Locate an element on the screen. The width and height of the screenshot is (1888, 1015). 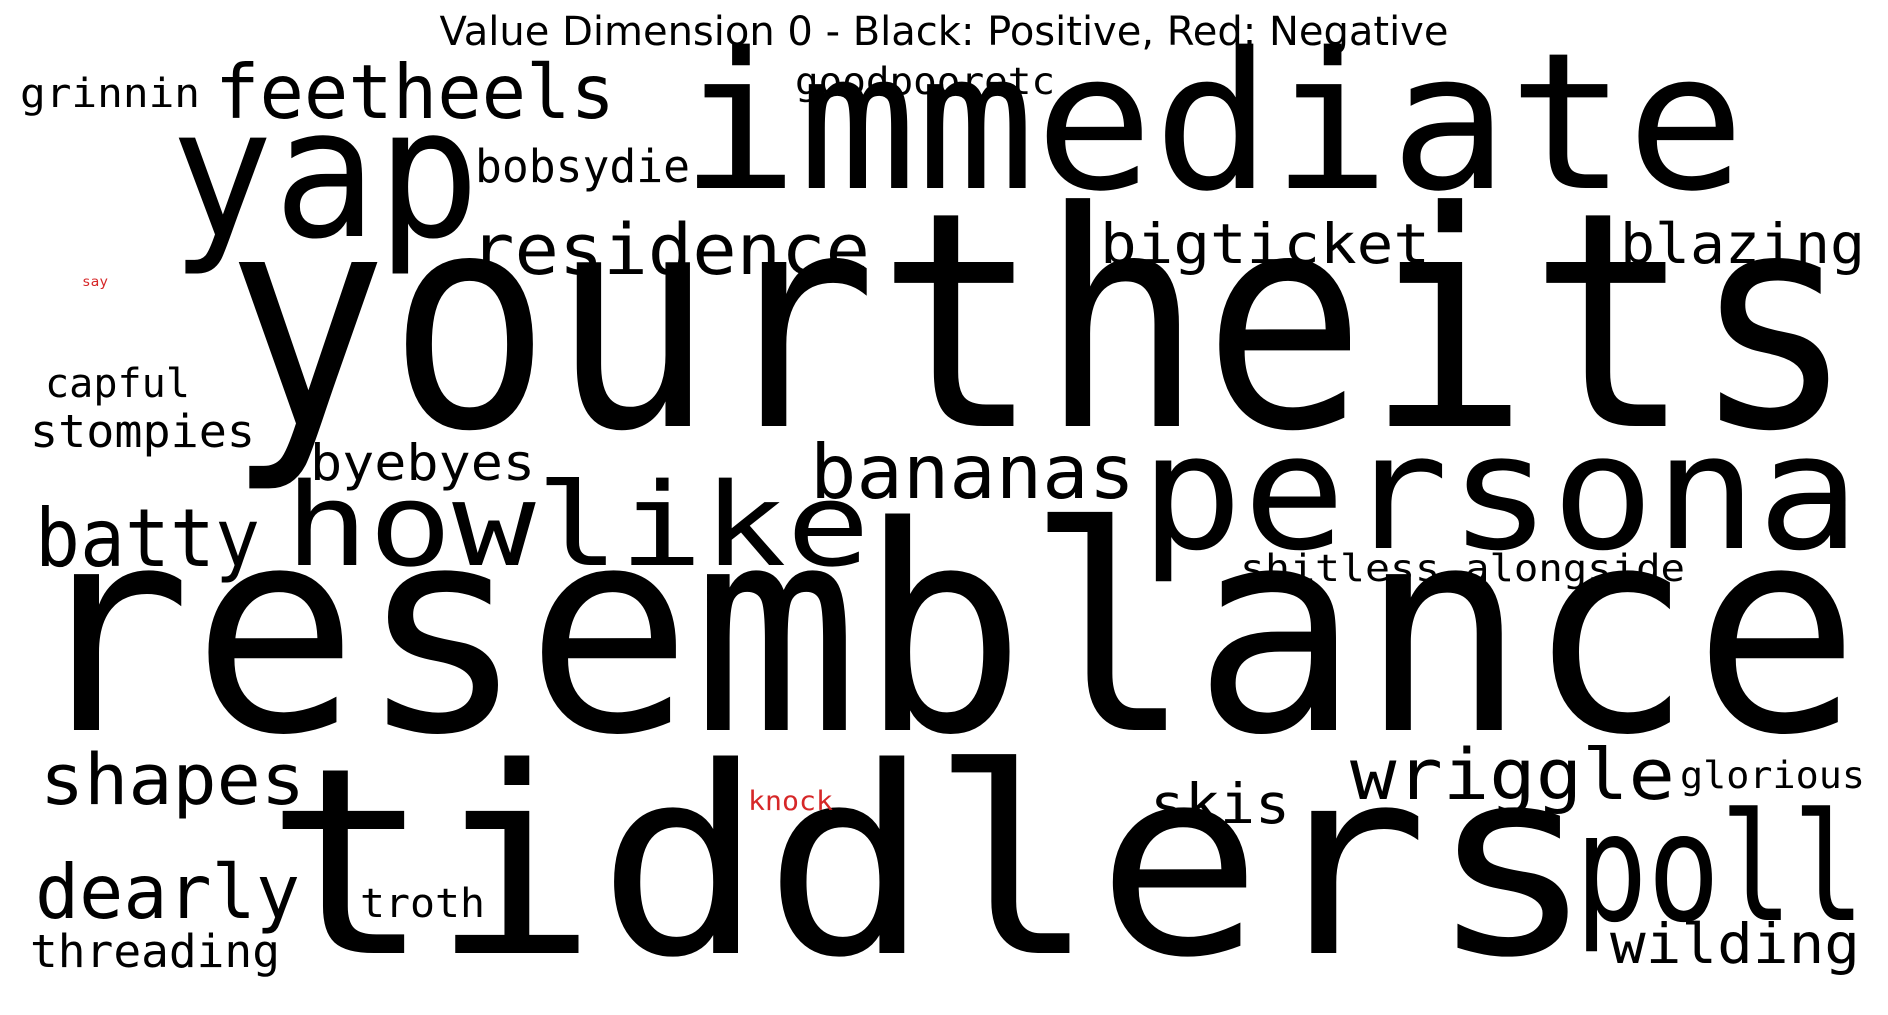
word-shitless: shitless is located at coordinates (1340, 568).